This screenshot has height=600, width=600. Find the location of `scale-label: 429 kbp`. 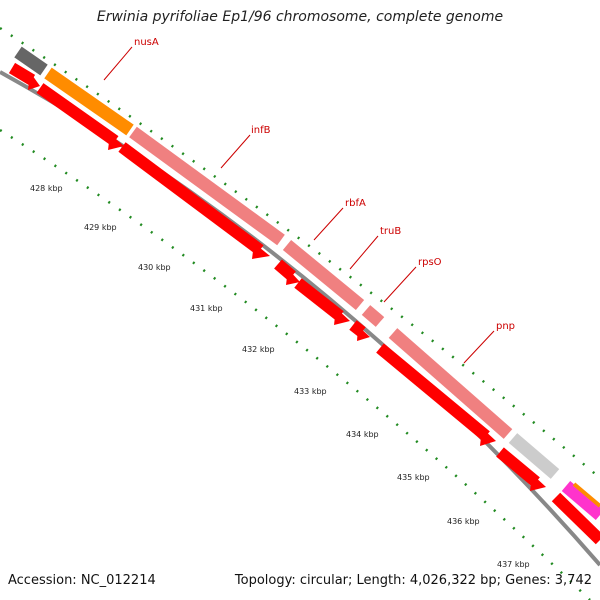

scale-label: 429 kbp is located at coordinates (100, 227).